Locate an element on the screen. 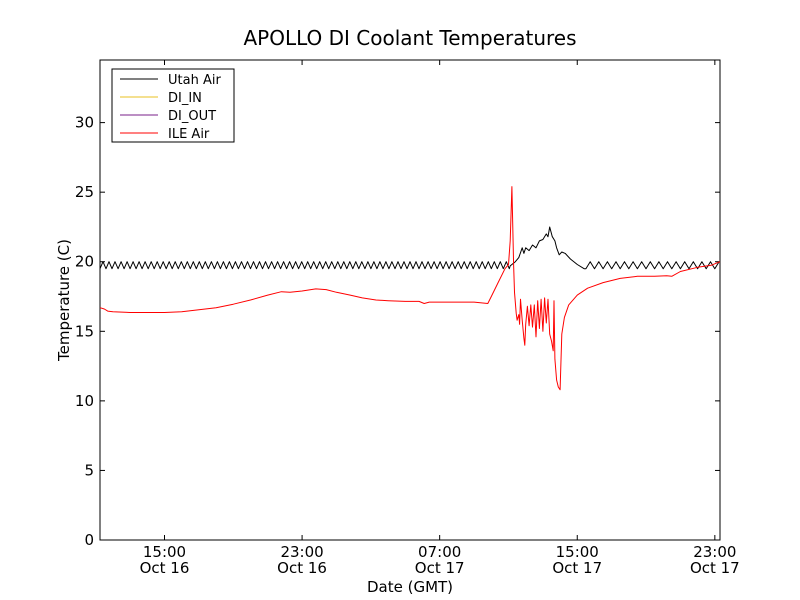 The width and height of the screenshot is (800, 600). chart-title: APOLLO DI Coolant Temperatures is located at coordinates (409, 38).